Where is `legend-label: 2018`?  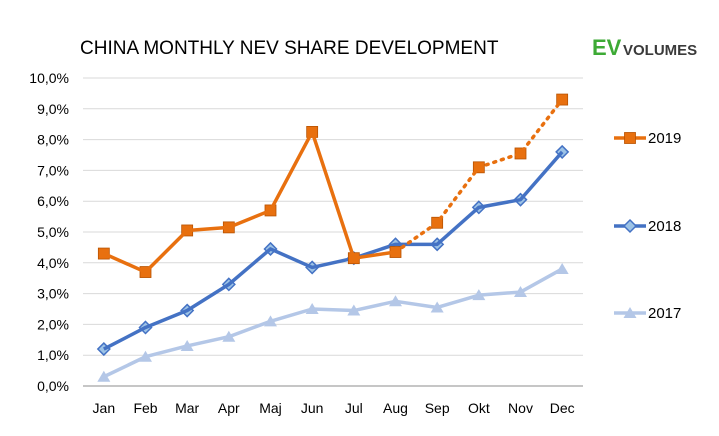
legend-label: 2018 is located at coordinates (664, 226).